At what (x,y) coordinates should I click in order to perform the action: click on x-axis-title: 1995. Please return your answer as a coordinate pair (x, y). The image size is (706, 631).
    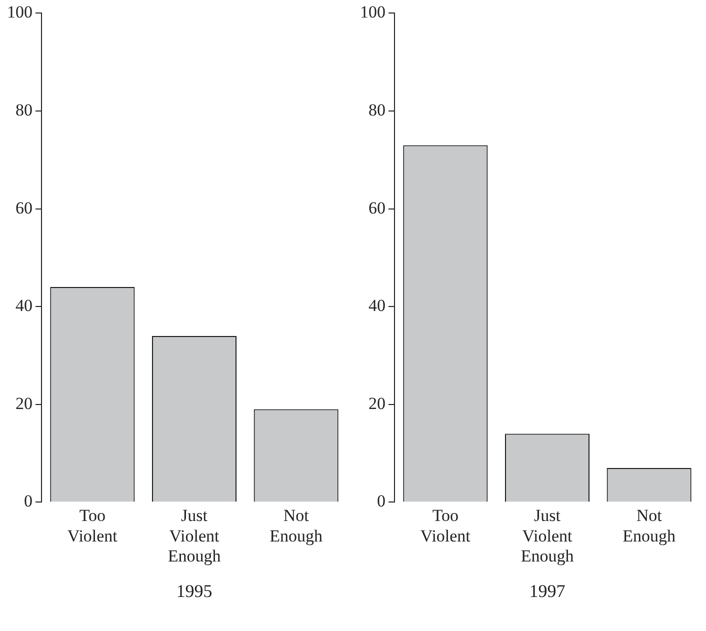
    Looking at the image, I should click on (194, 590).